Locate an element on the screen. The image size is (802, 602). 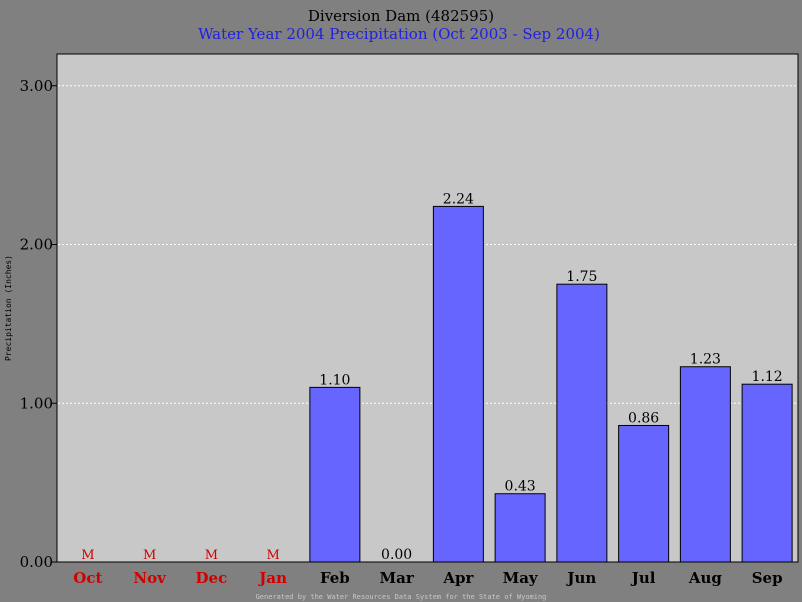
value-label: 0.00 is located at coordinates (396, 555).